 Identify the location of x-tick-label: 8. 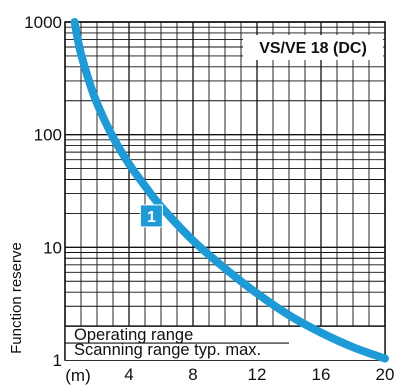
(192, 374).